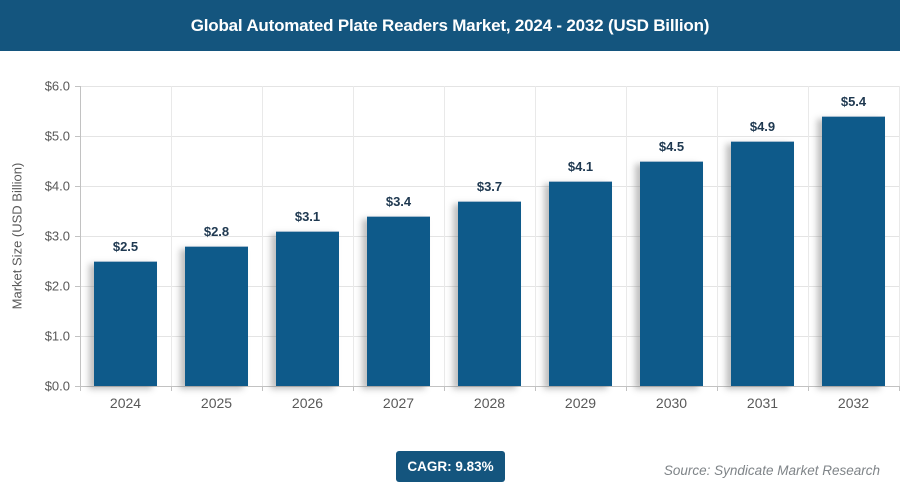 The width and height of the screenshot is (900, 500). I want to click on source-credit: Source: Syndicate Market Research, so click(771, 470).